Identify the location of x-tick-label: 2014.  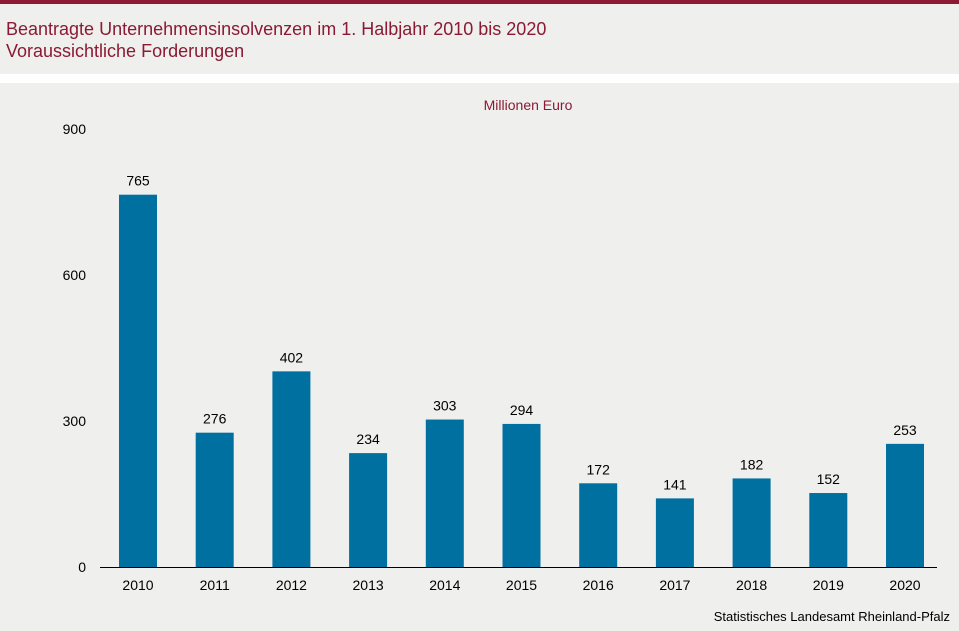
(444, 585).